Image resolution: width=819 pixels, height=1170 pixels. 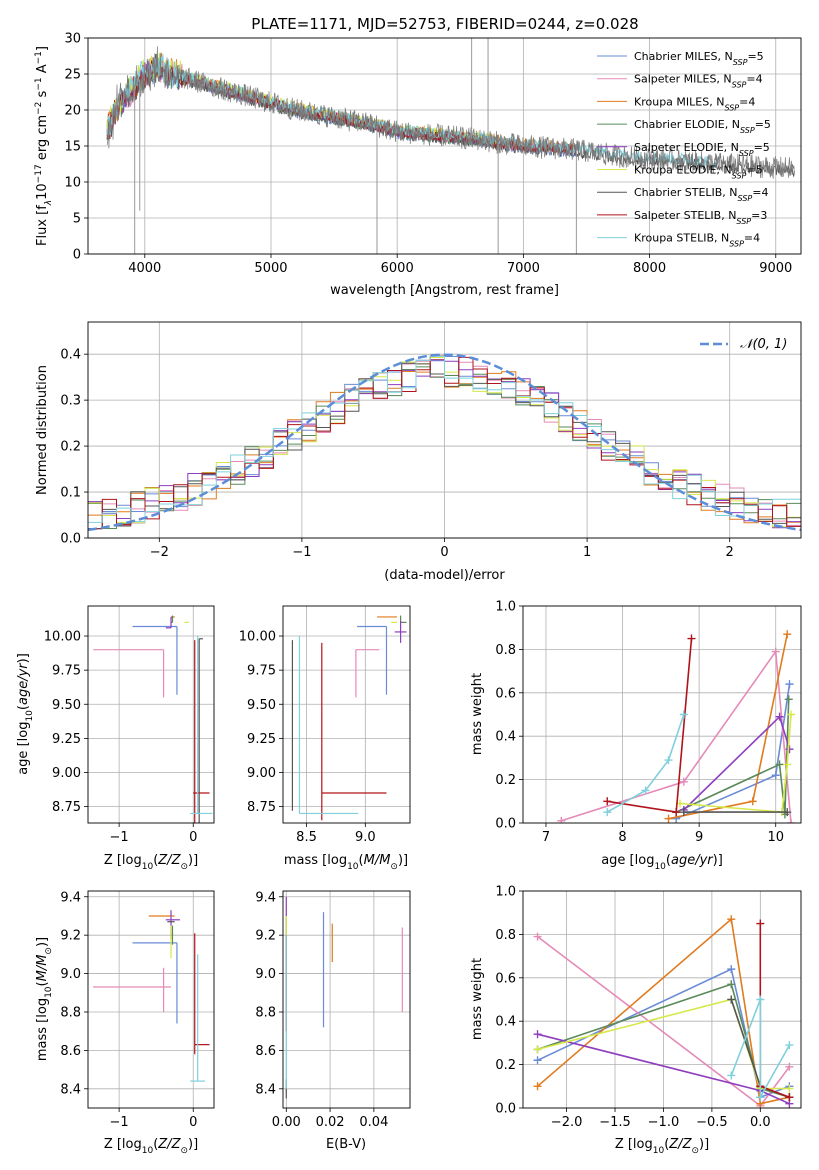 I want to click on legend-label: Salpeter ELODIE, NSSP=5, so click(x=702, y=149).